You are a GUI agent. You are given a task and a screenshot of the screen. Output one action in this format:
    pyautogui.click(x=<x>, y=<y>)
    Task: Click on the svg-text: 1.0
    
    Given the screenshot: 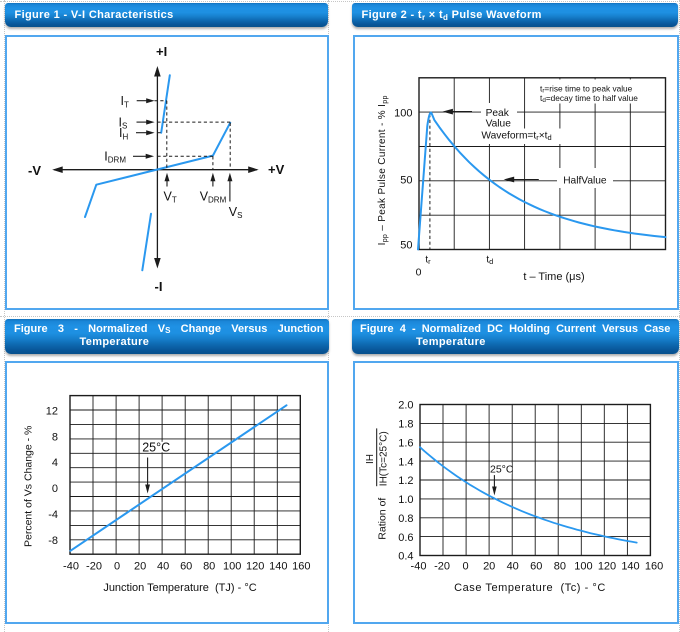 What is the action you would take?
    pyautogui.click(x=405, y=500)
    